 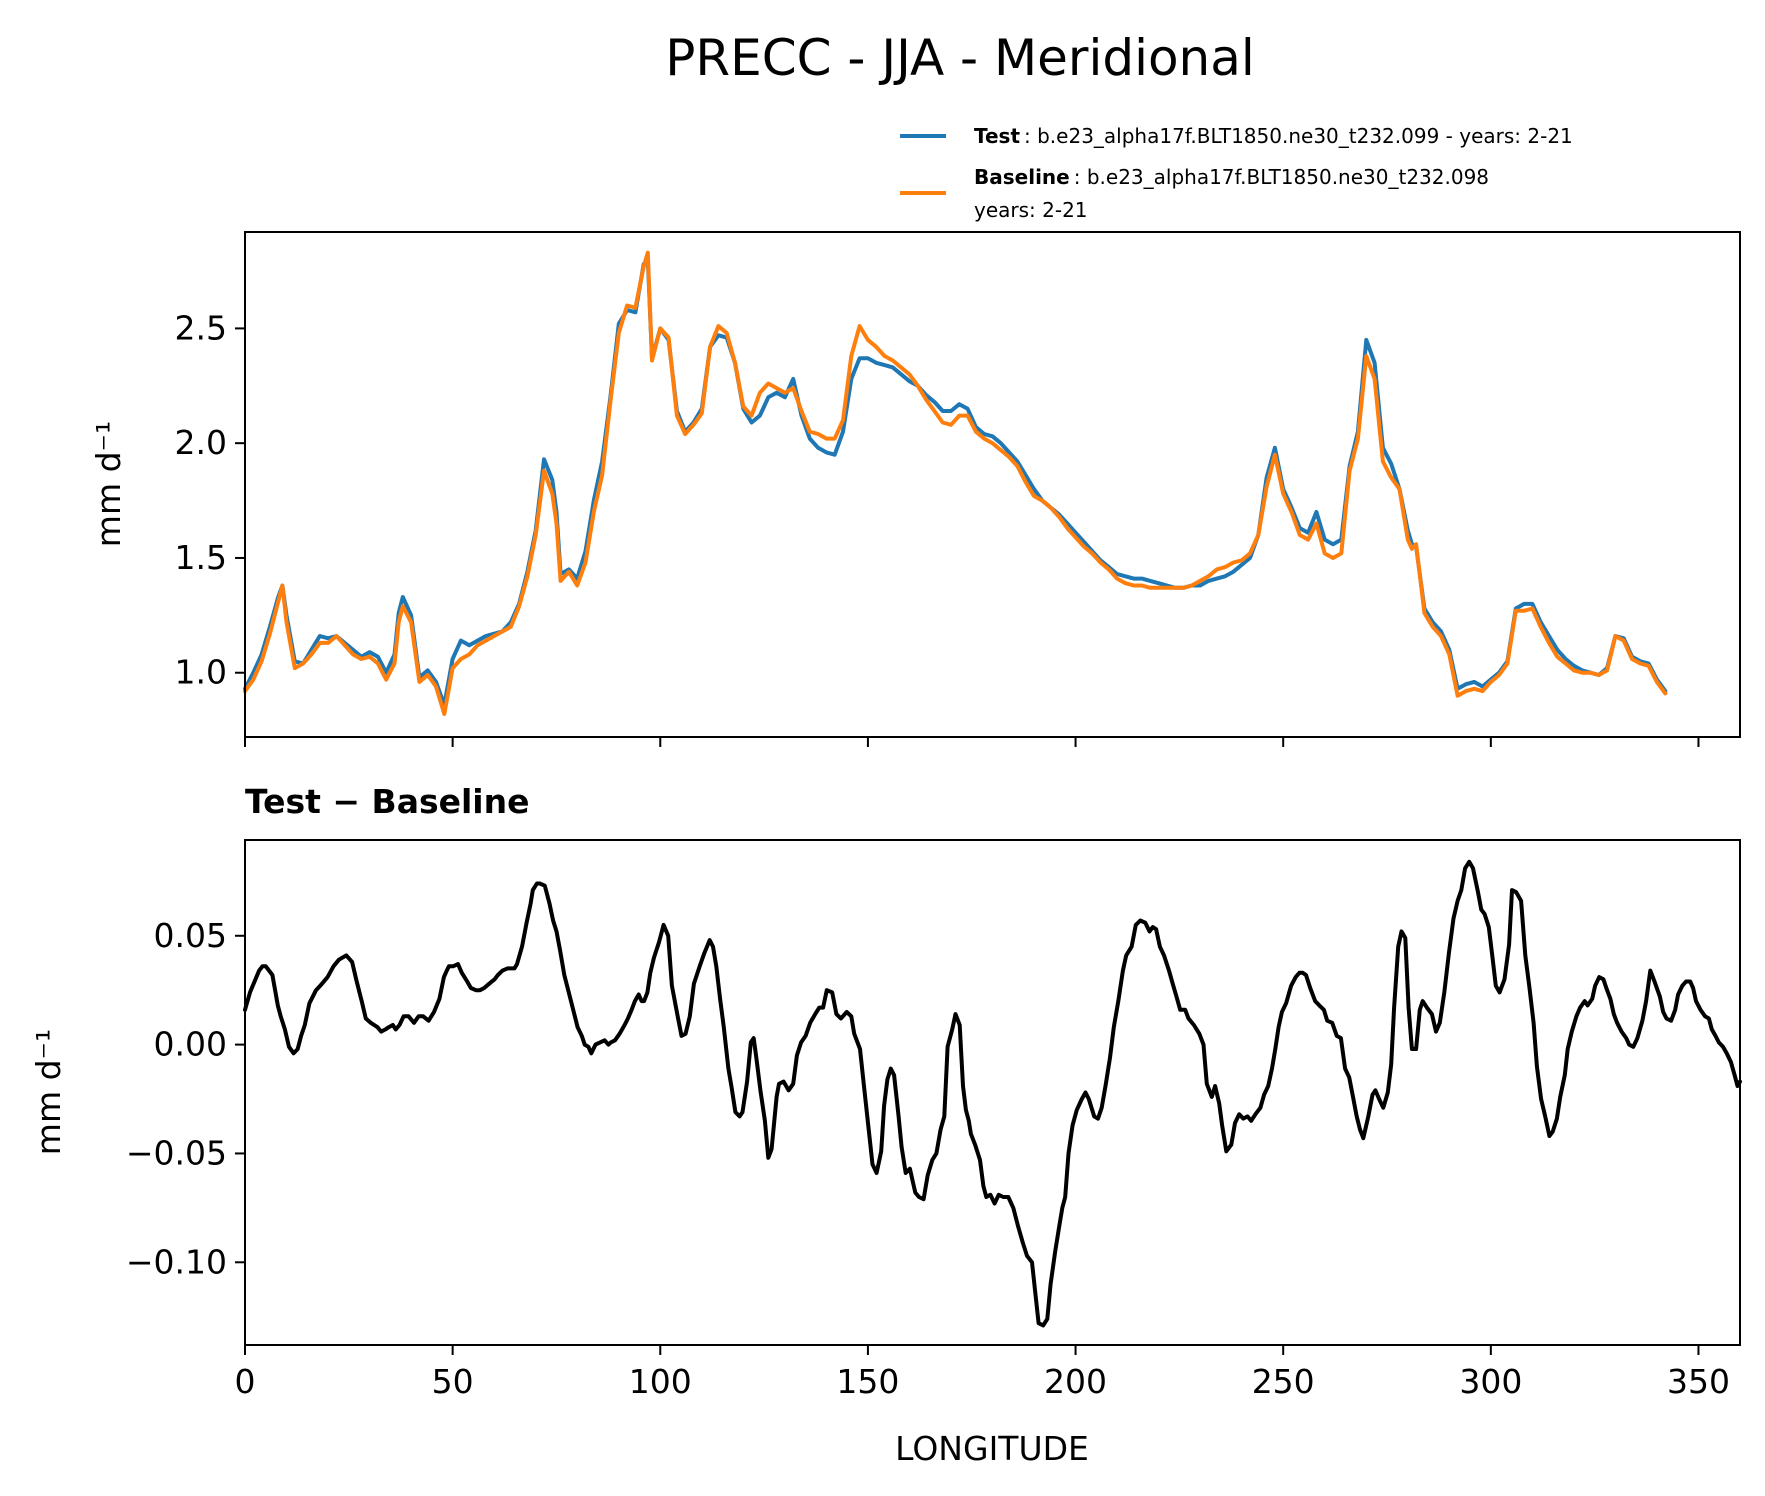 I want to click on x-axis-label: LONGITUDE, so click(x=992, y=1448).